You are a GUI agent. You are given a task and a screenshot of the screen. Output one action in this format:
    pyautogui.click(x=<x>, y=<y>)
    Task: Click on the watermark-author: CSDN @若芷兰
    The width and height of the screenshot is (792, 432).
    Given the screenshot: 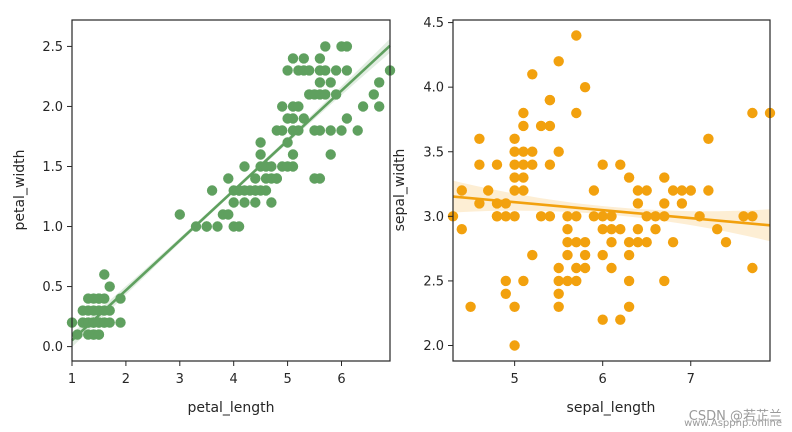 What is the action you would take?
    pyautogui.click(x=735, y=416)
    